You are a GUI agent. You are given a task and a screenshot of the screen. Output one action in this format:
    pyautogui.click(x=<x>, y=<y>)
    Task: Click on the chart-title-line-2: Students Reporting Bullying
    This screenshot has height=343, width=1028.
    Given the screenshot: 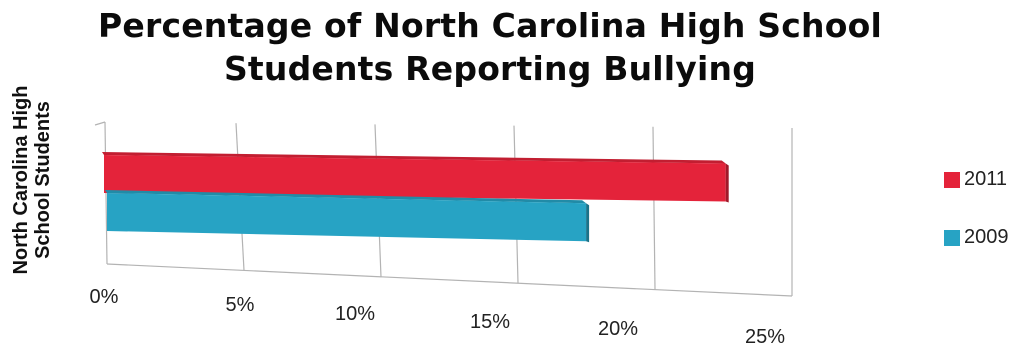 What is the action you would take?
    pyautogui.click(x=490, y=68)
    